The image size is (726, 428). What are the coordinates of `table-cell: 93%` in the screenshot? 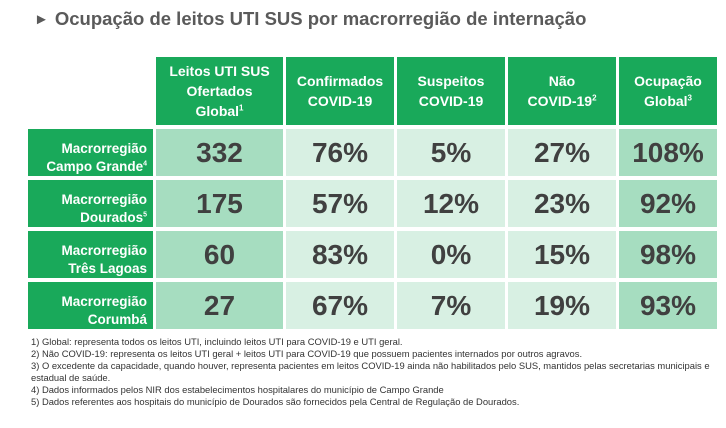 It's located at (668, 305).